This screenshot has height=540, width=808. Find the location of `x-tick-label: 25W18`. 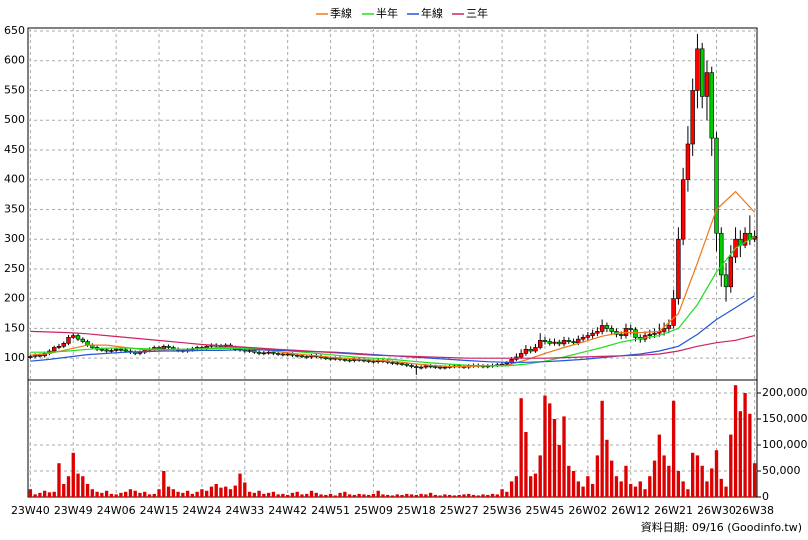

x-tick-label: 25W18 is located at coordinates (416, 510).